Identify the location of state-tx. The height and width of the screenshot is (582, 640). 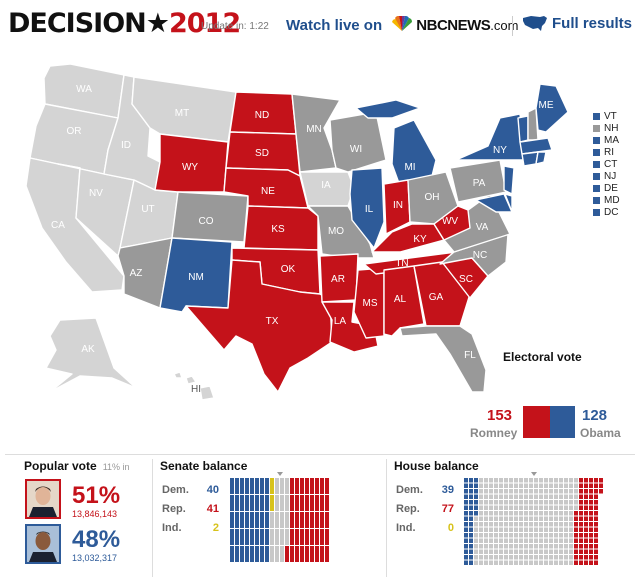
(259, 326).